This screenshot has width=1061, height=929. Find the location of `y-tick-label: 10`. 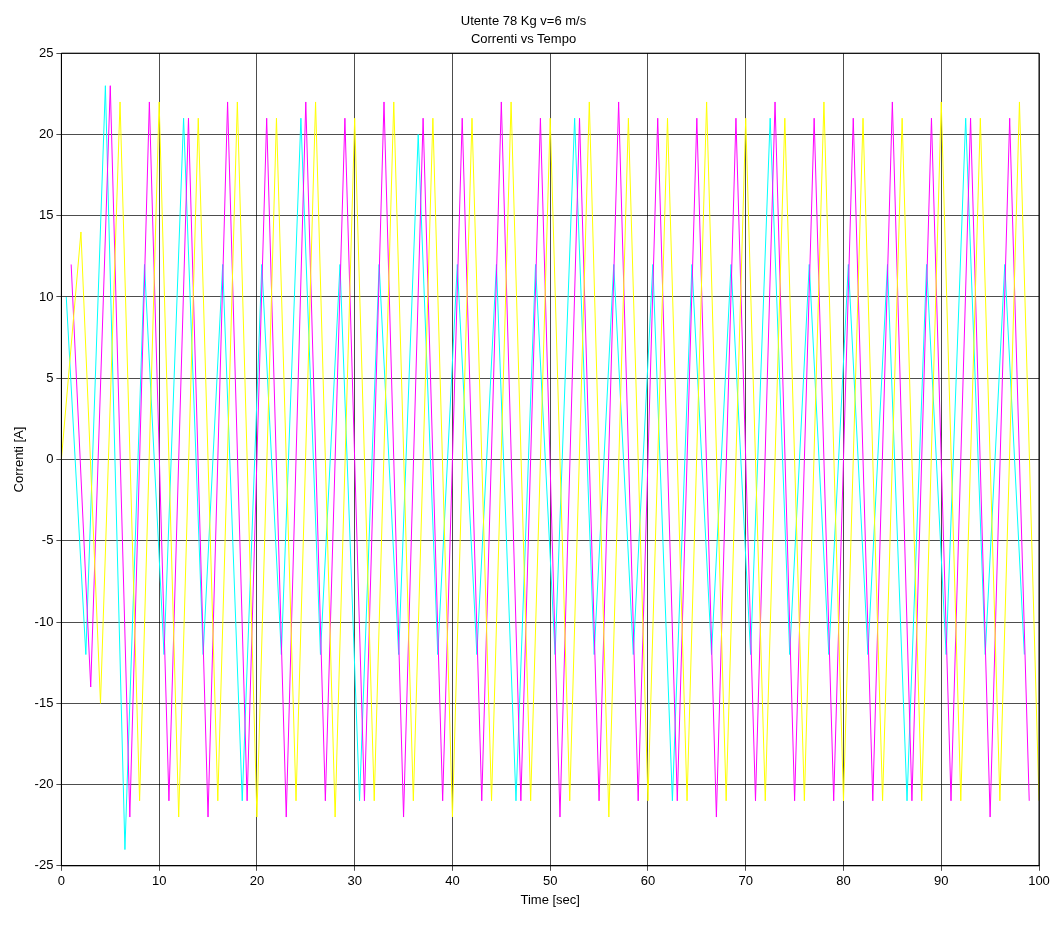

y-tick-label: 10 is located at coordinates (46, 296).